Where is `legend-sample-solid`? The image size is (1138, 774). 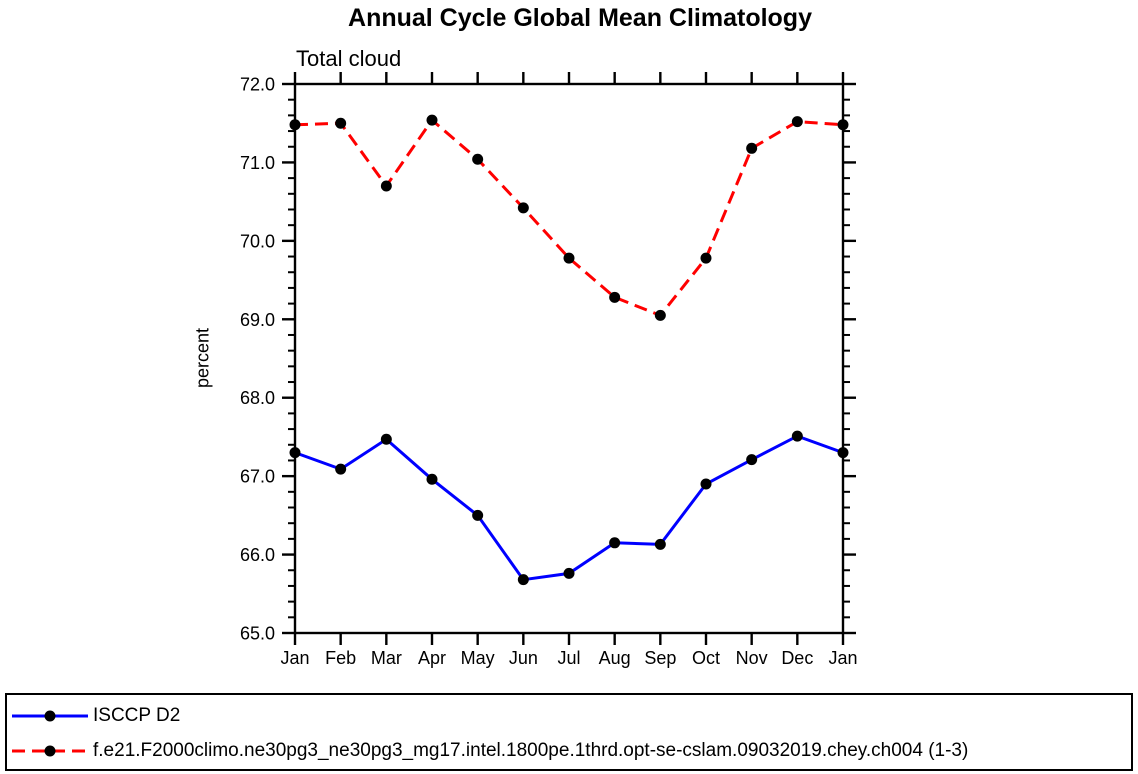 legend-sample-solid is located at coordinates (50, 716).